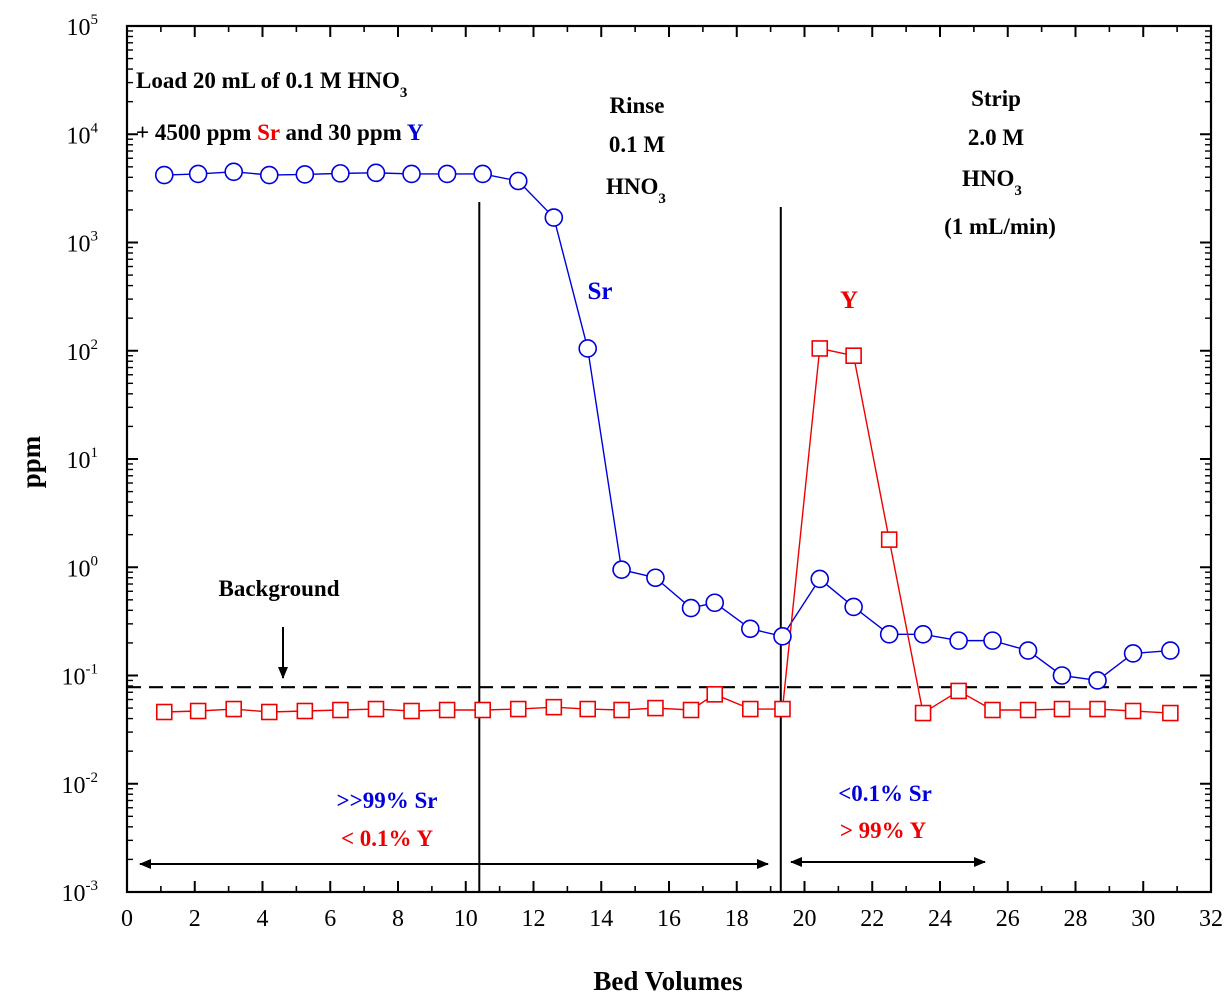 The width and height of the screenshot is (1227, 1001). I want to click on load-annotation-line2: + 4500 ppm Sr and 30 ppm Y, so click(280, 132).